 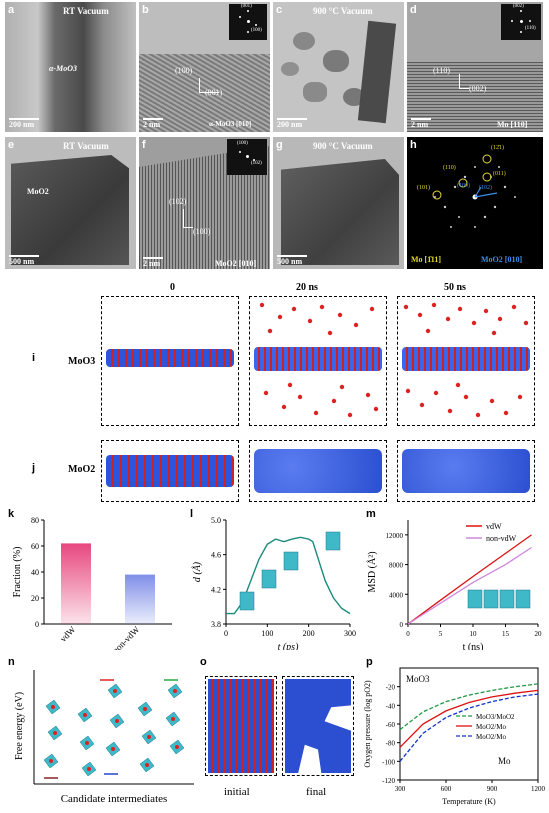 I want to click on sim-box-moo3-20ns, so click(x=318, y=361).